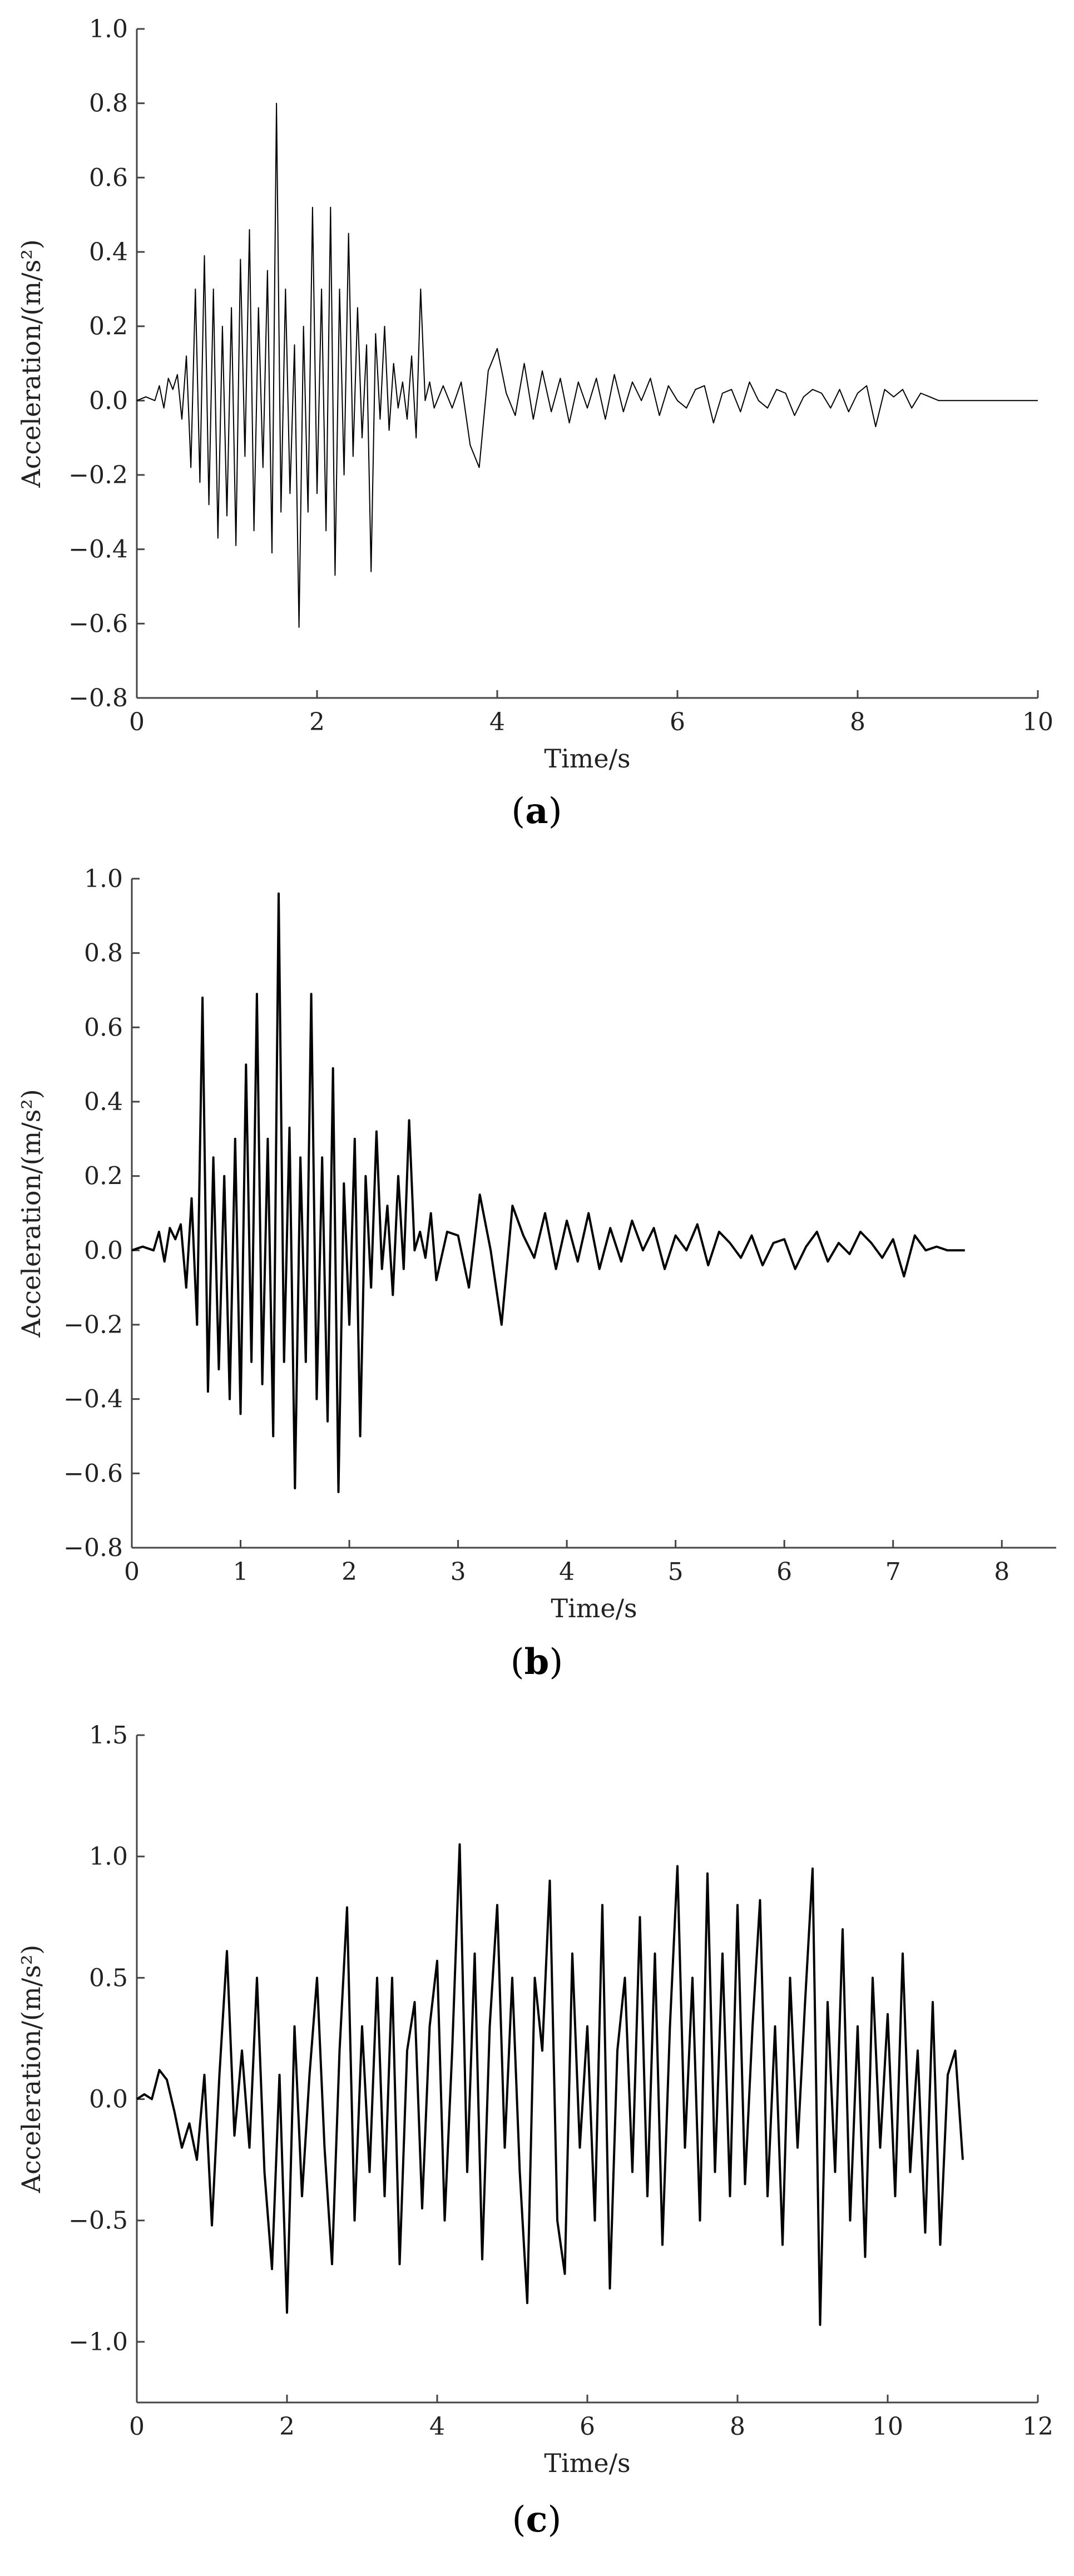 This screenshot has height=2576, width=1074. I want to click on figure-caption: (a), so click(536, 811).